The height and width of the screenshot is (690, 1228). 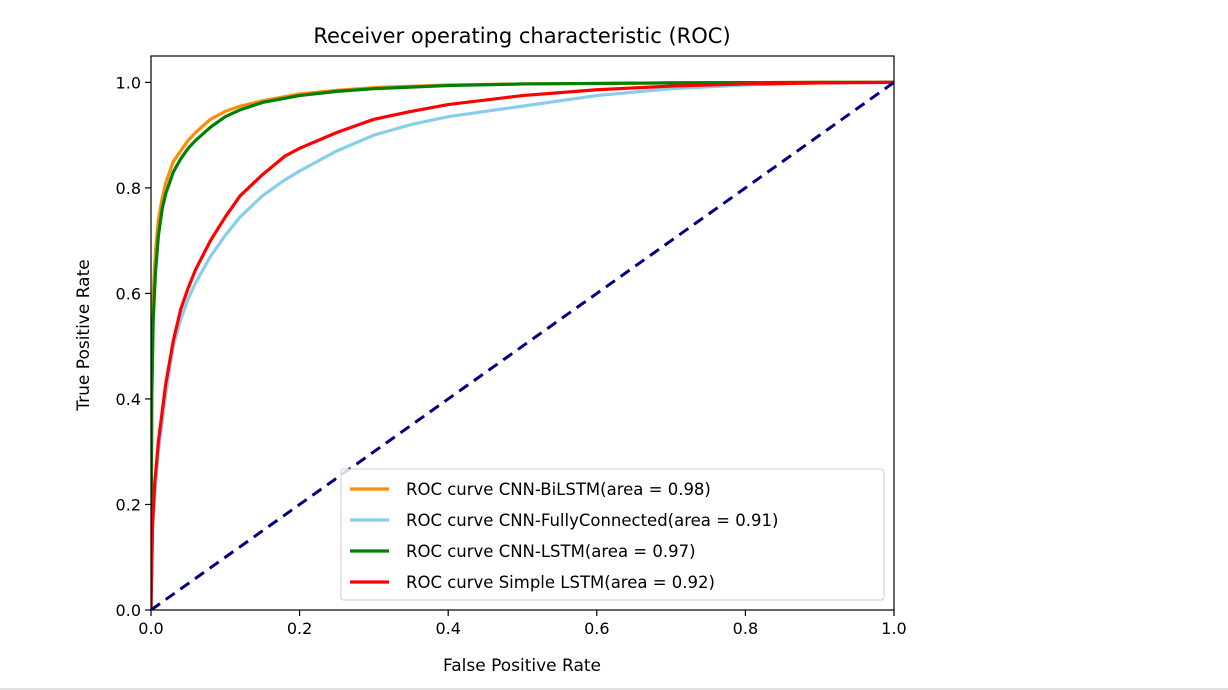 I want to click on x-tick-label: 1.0, so click(x=893, y=628).